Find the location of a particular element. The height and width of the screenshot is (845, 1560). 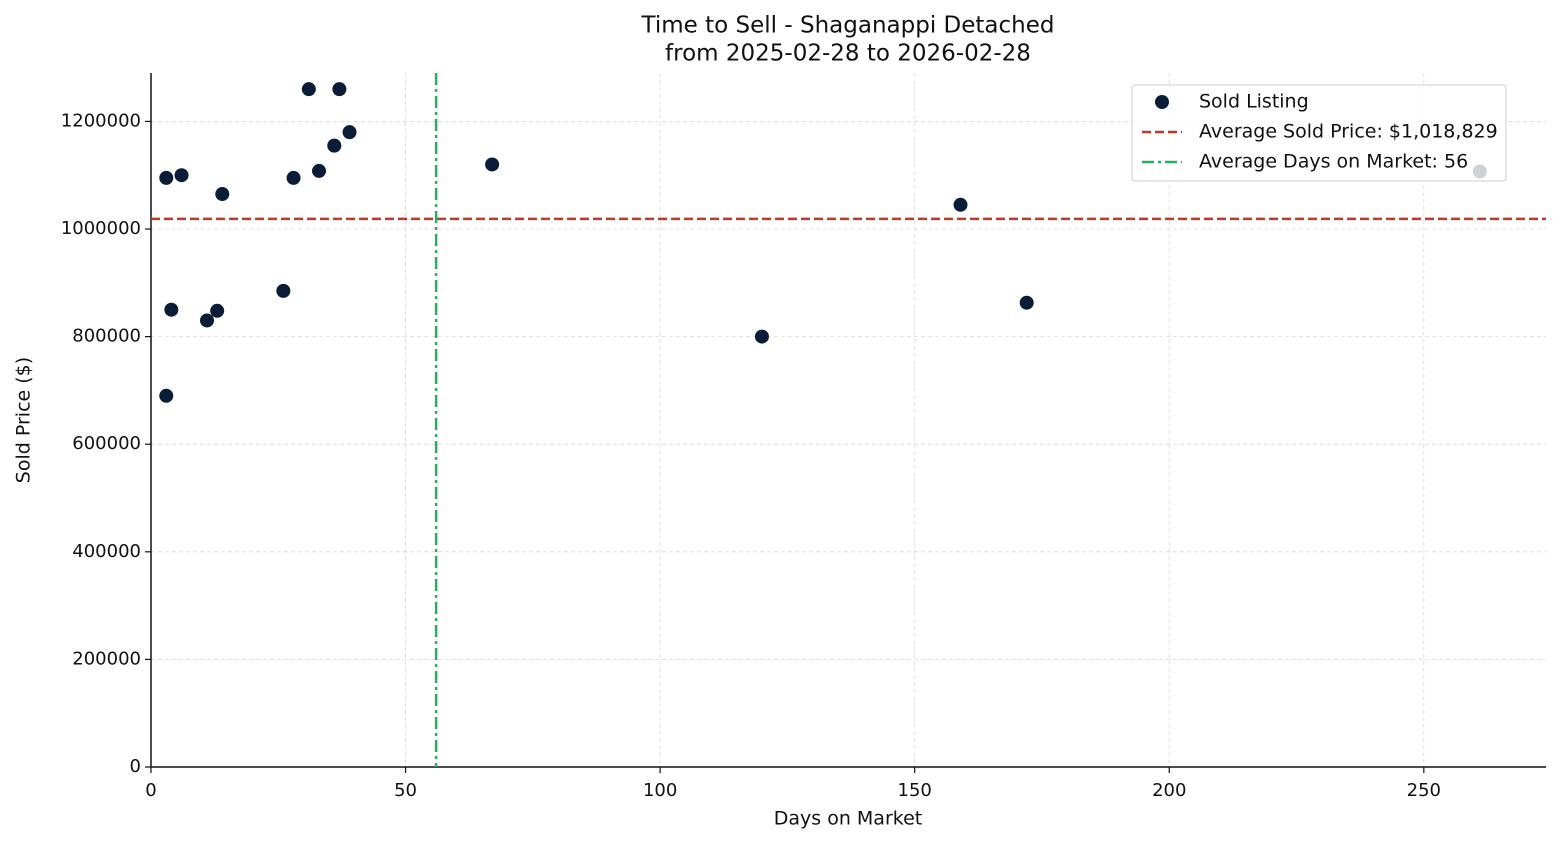

x-tick-label: 200 is located at coordinates (1169, 790).